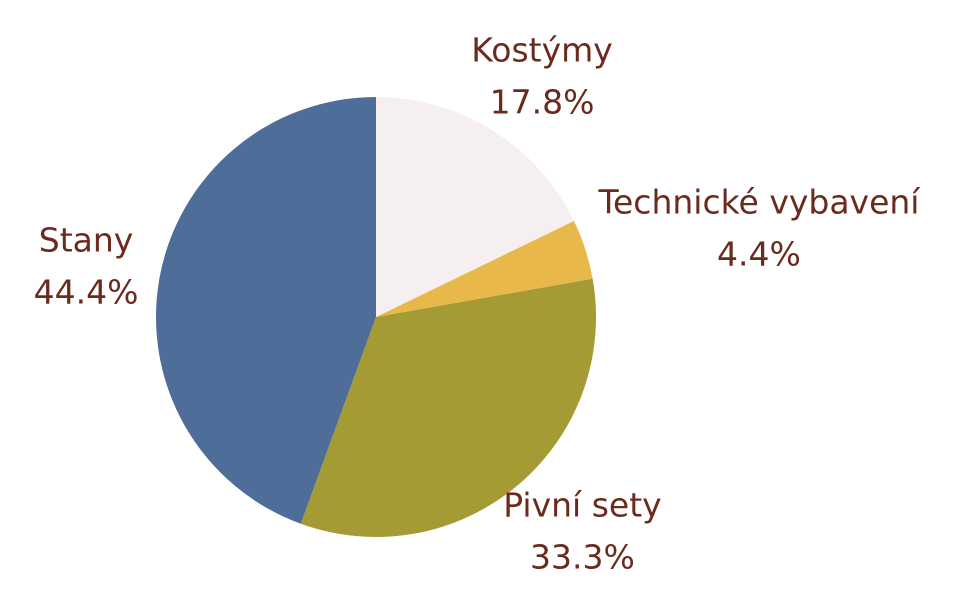 The height and width of the screenshot is (609, 956). I want to click on slice-label: Kostýmy, so click(542, 50).